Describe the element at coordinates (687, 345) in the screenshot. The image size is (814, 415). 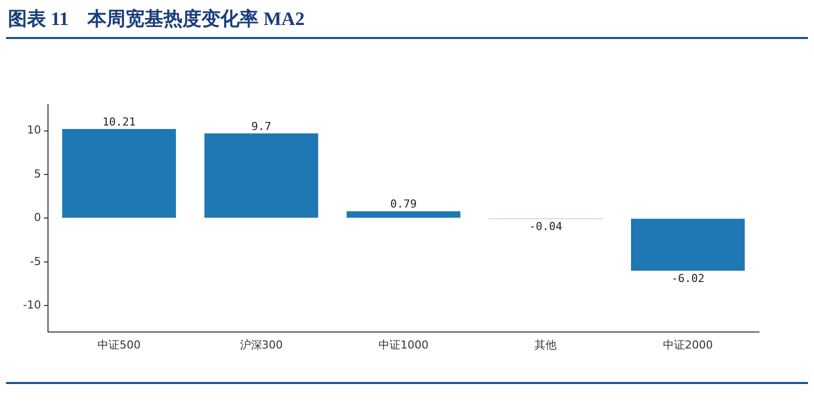
I see `x-tick-label: 中证2000` at that location.